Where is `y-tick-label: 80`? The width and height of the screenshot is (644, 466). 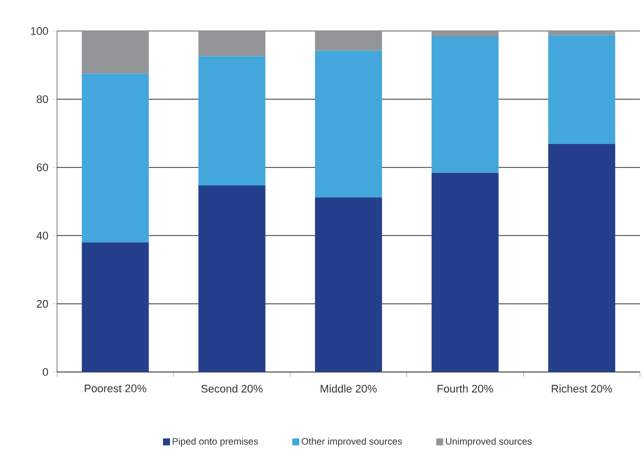
y-tick-label: 80 is located at coordinates (42, 99).